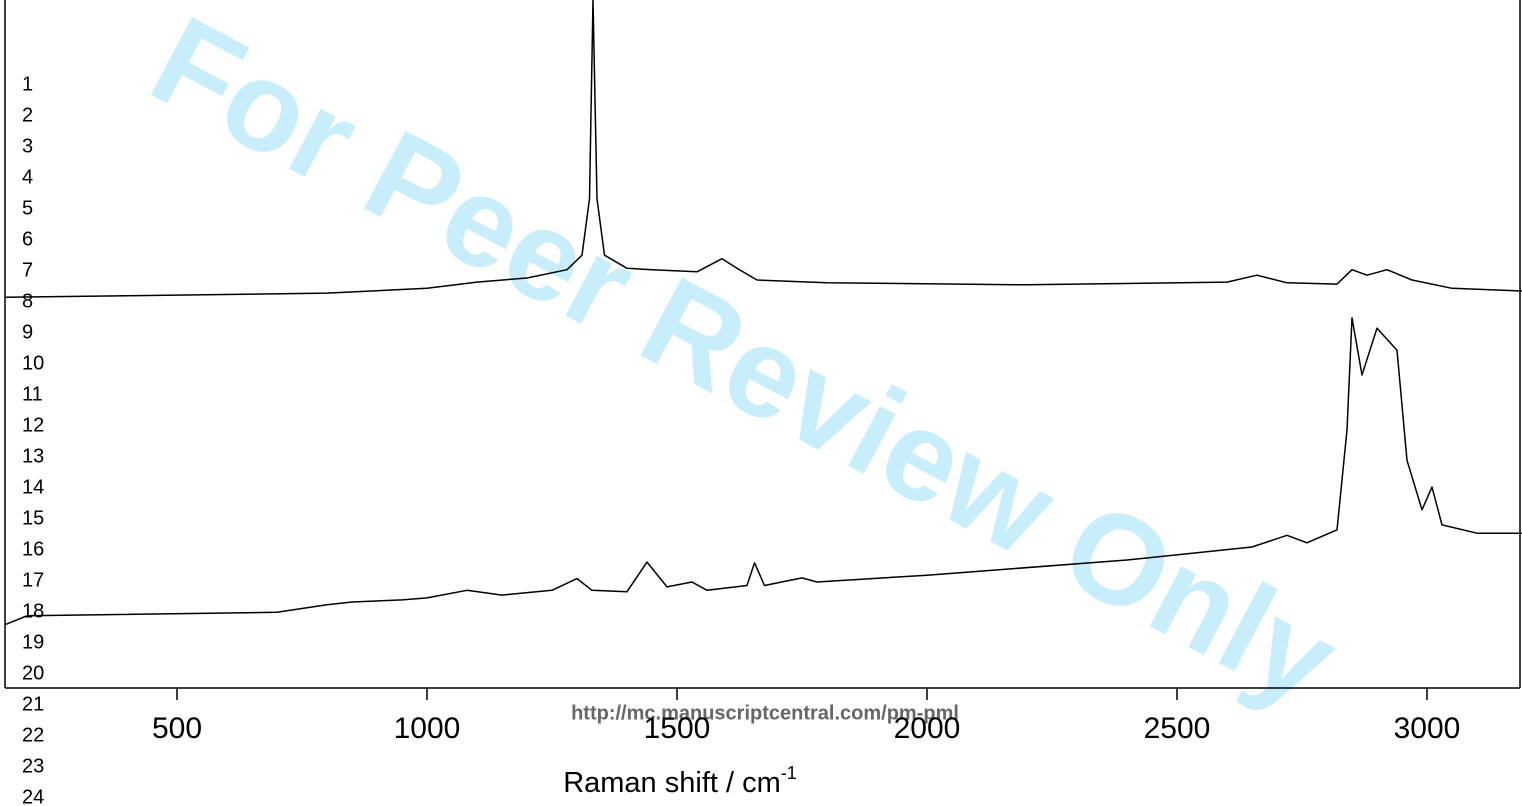  Describe the element at coordinates (27, 208) in the screenshot. I see `line-number: 5` at that location.